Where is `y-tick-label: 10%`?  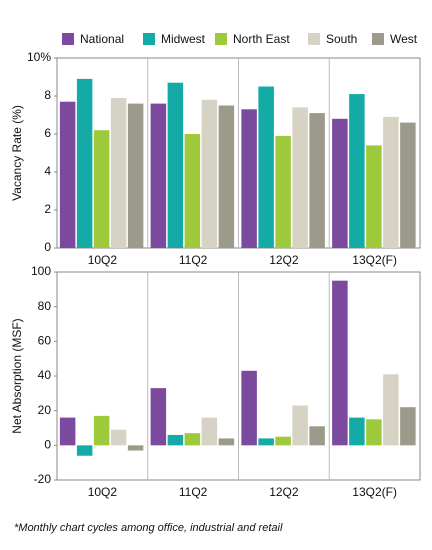 y-tick-label: 10% is located at coordinates (39, 57).